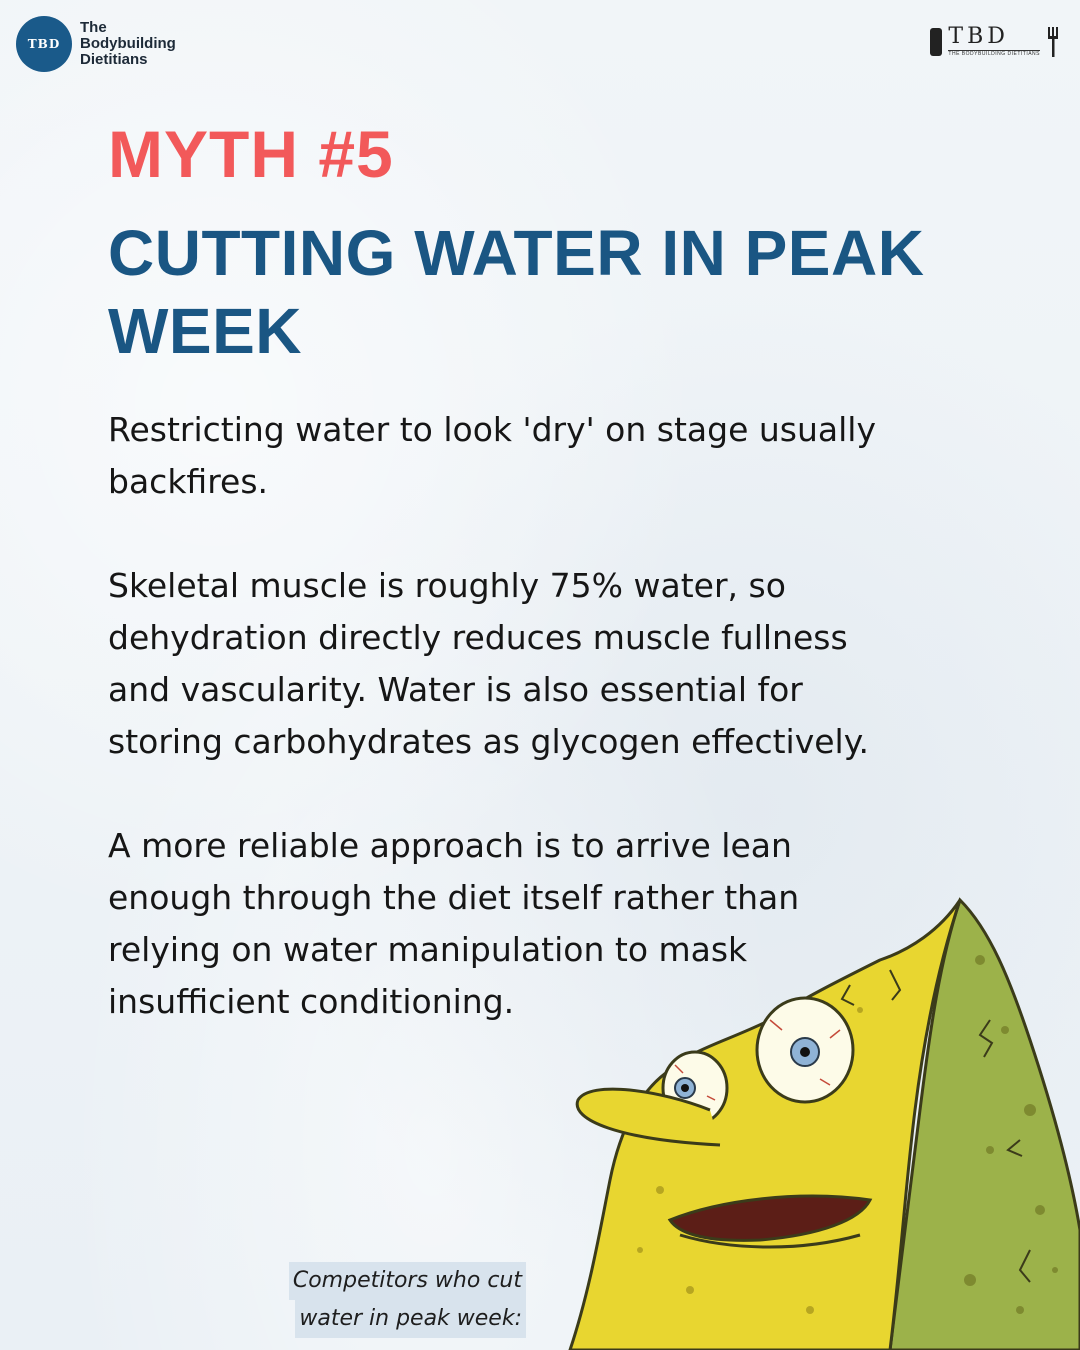 The image size is (1080, 1350). I want to click on brand-name-line1: The, so click(93, 27).